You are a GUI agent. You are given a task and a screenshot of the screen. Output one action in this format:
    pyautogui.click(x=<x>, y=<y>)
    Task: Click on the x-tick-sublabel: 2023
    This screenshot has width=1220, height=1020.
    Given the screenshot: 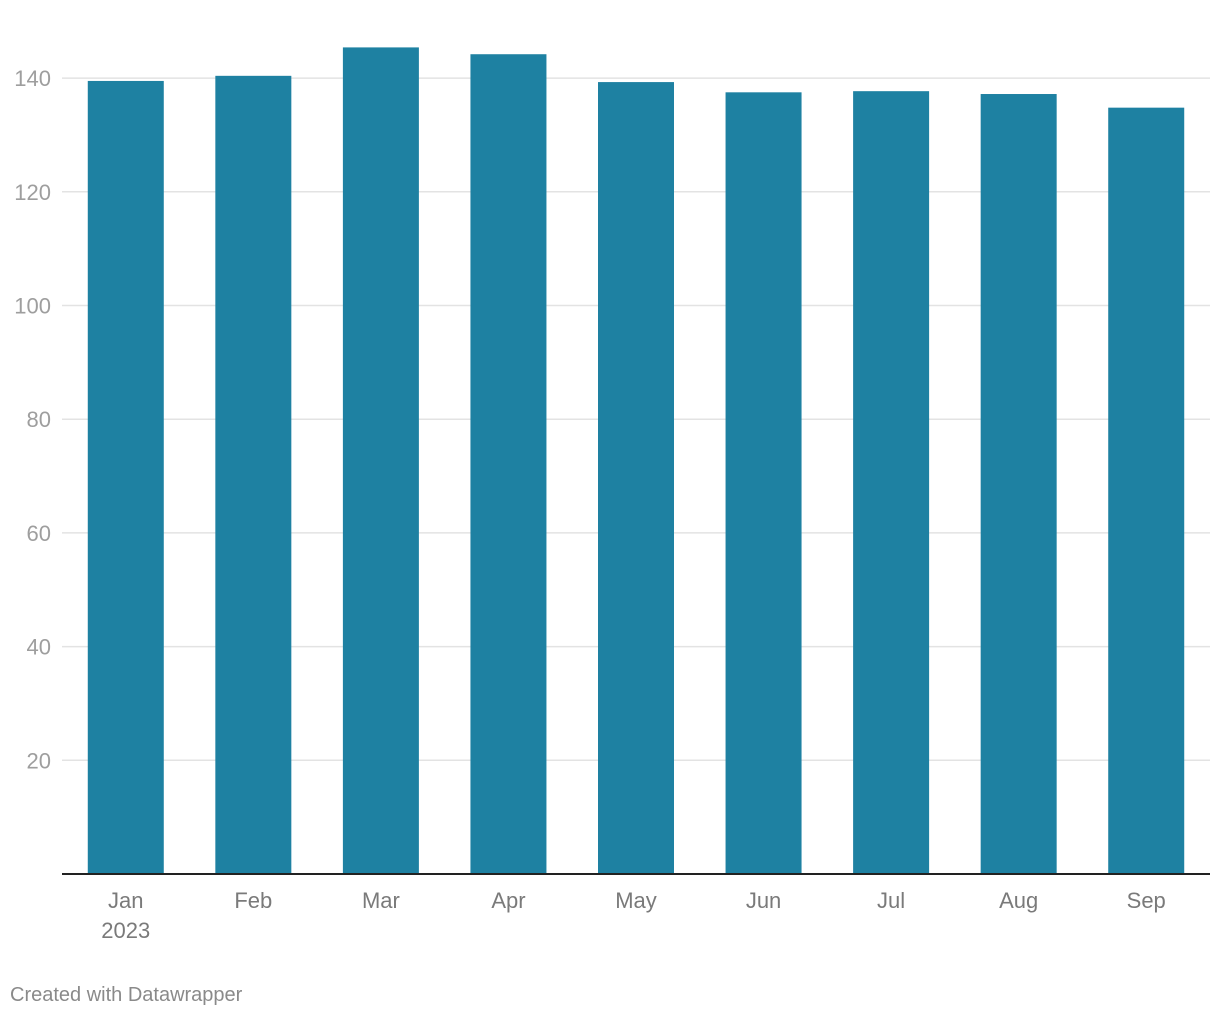 What is the action you would take?
    pyautogui.click(x=125, y=930)
    